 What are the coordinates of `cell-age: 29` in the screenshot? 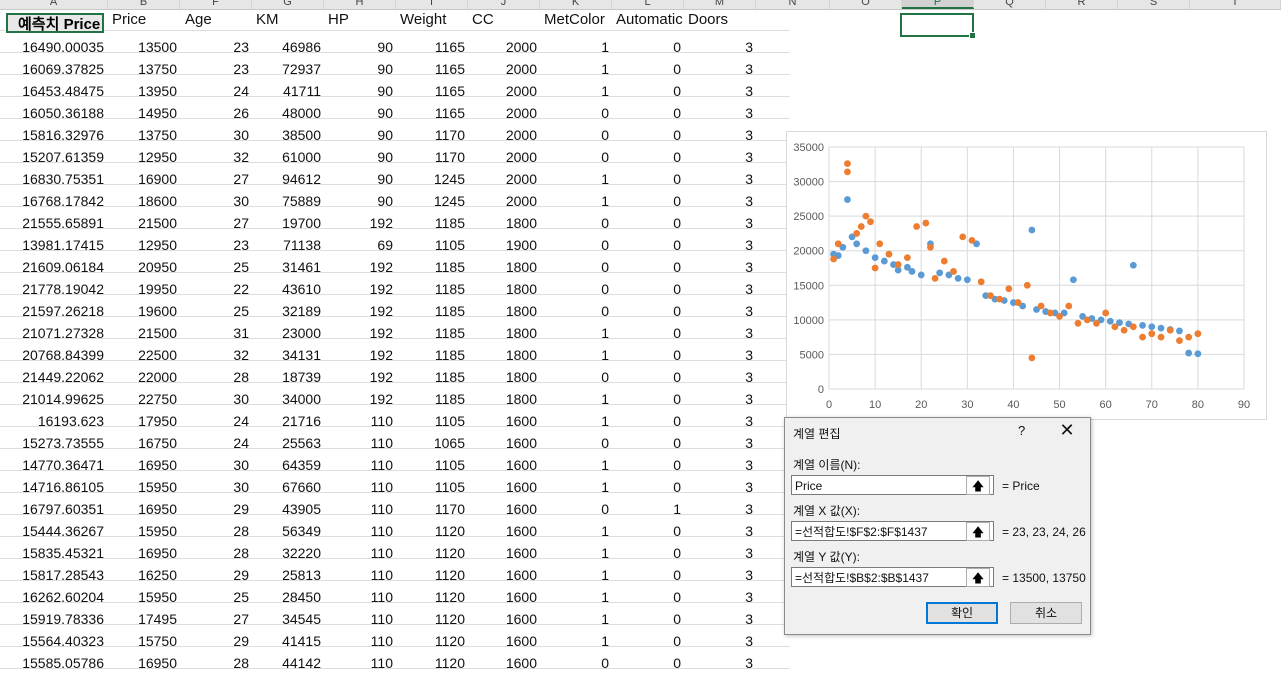 It's located at (241, 509).